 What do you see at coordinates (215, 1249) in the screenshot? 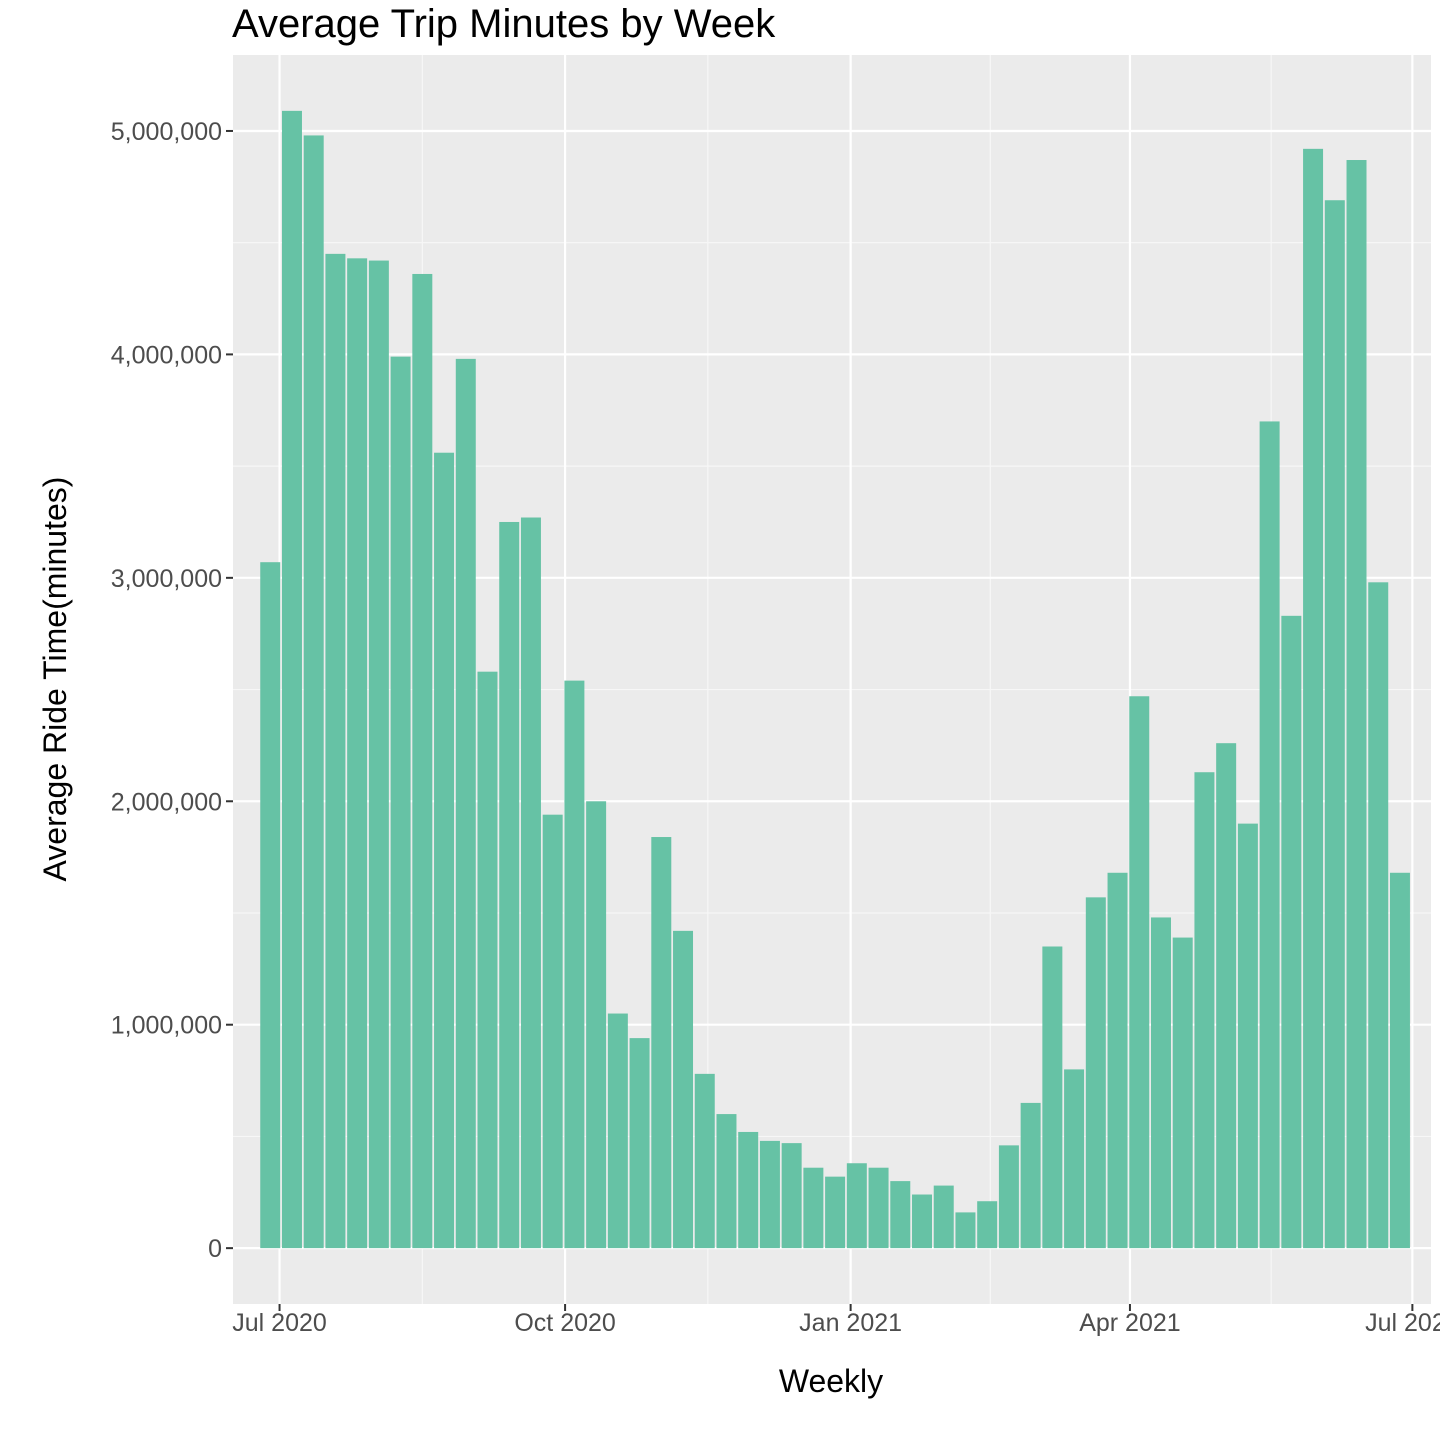
I see `y-tick-label: 0` at bounding box center [215, 1249].